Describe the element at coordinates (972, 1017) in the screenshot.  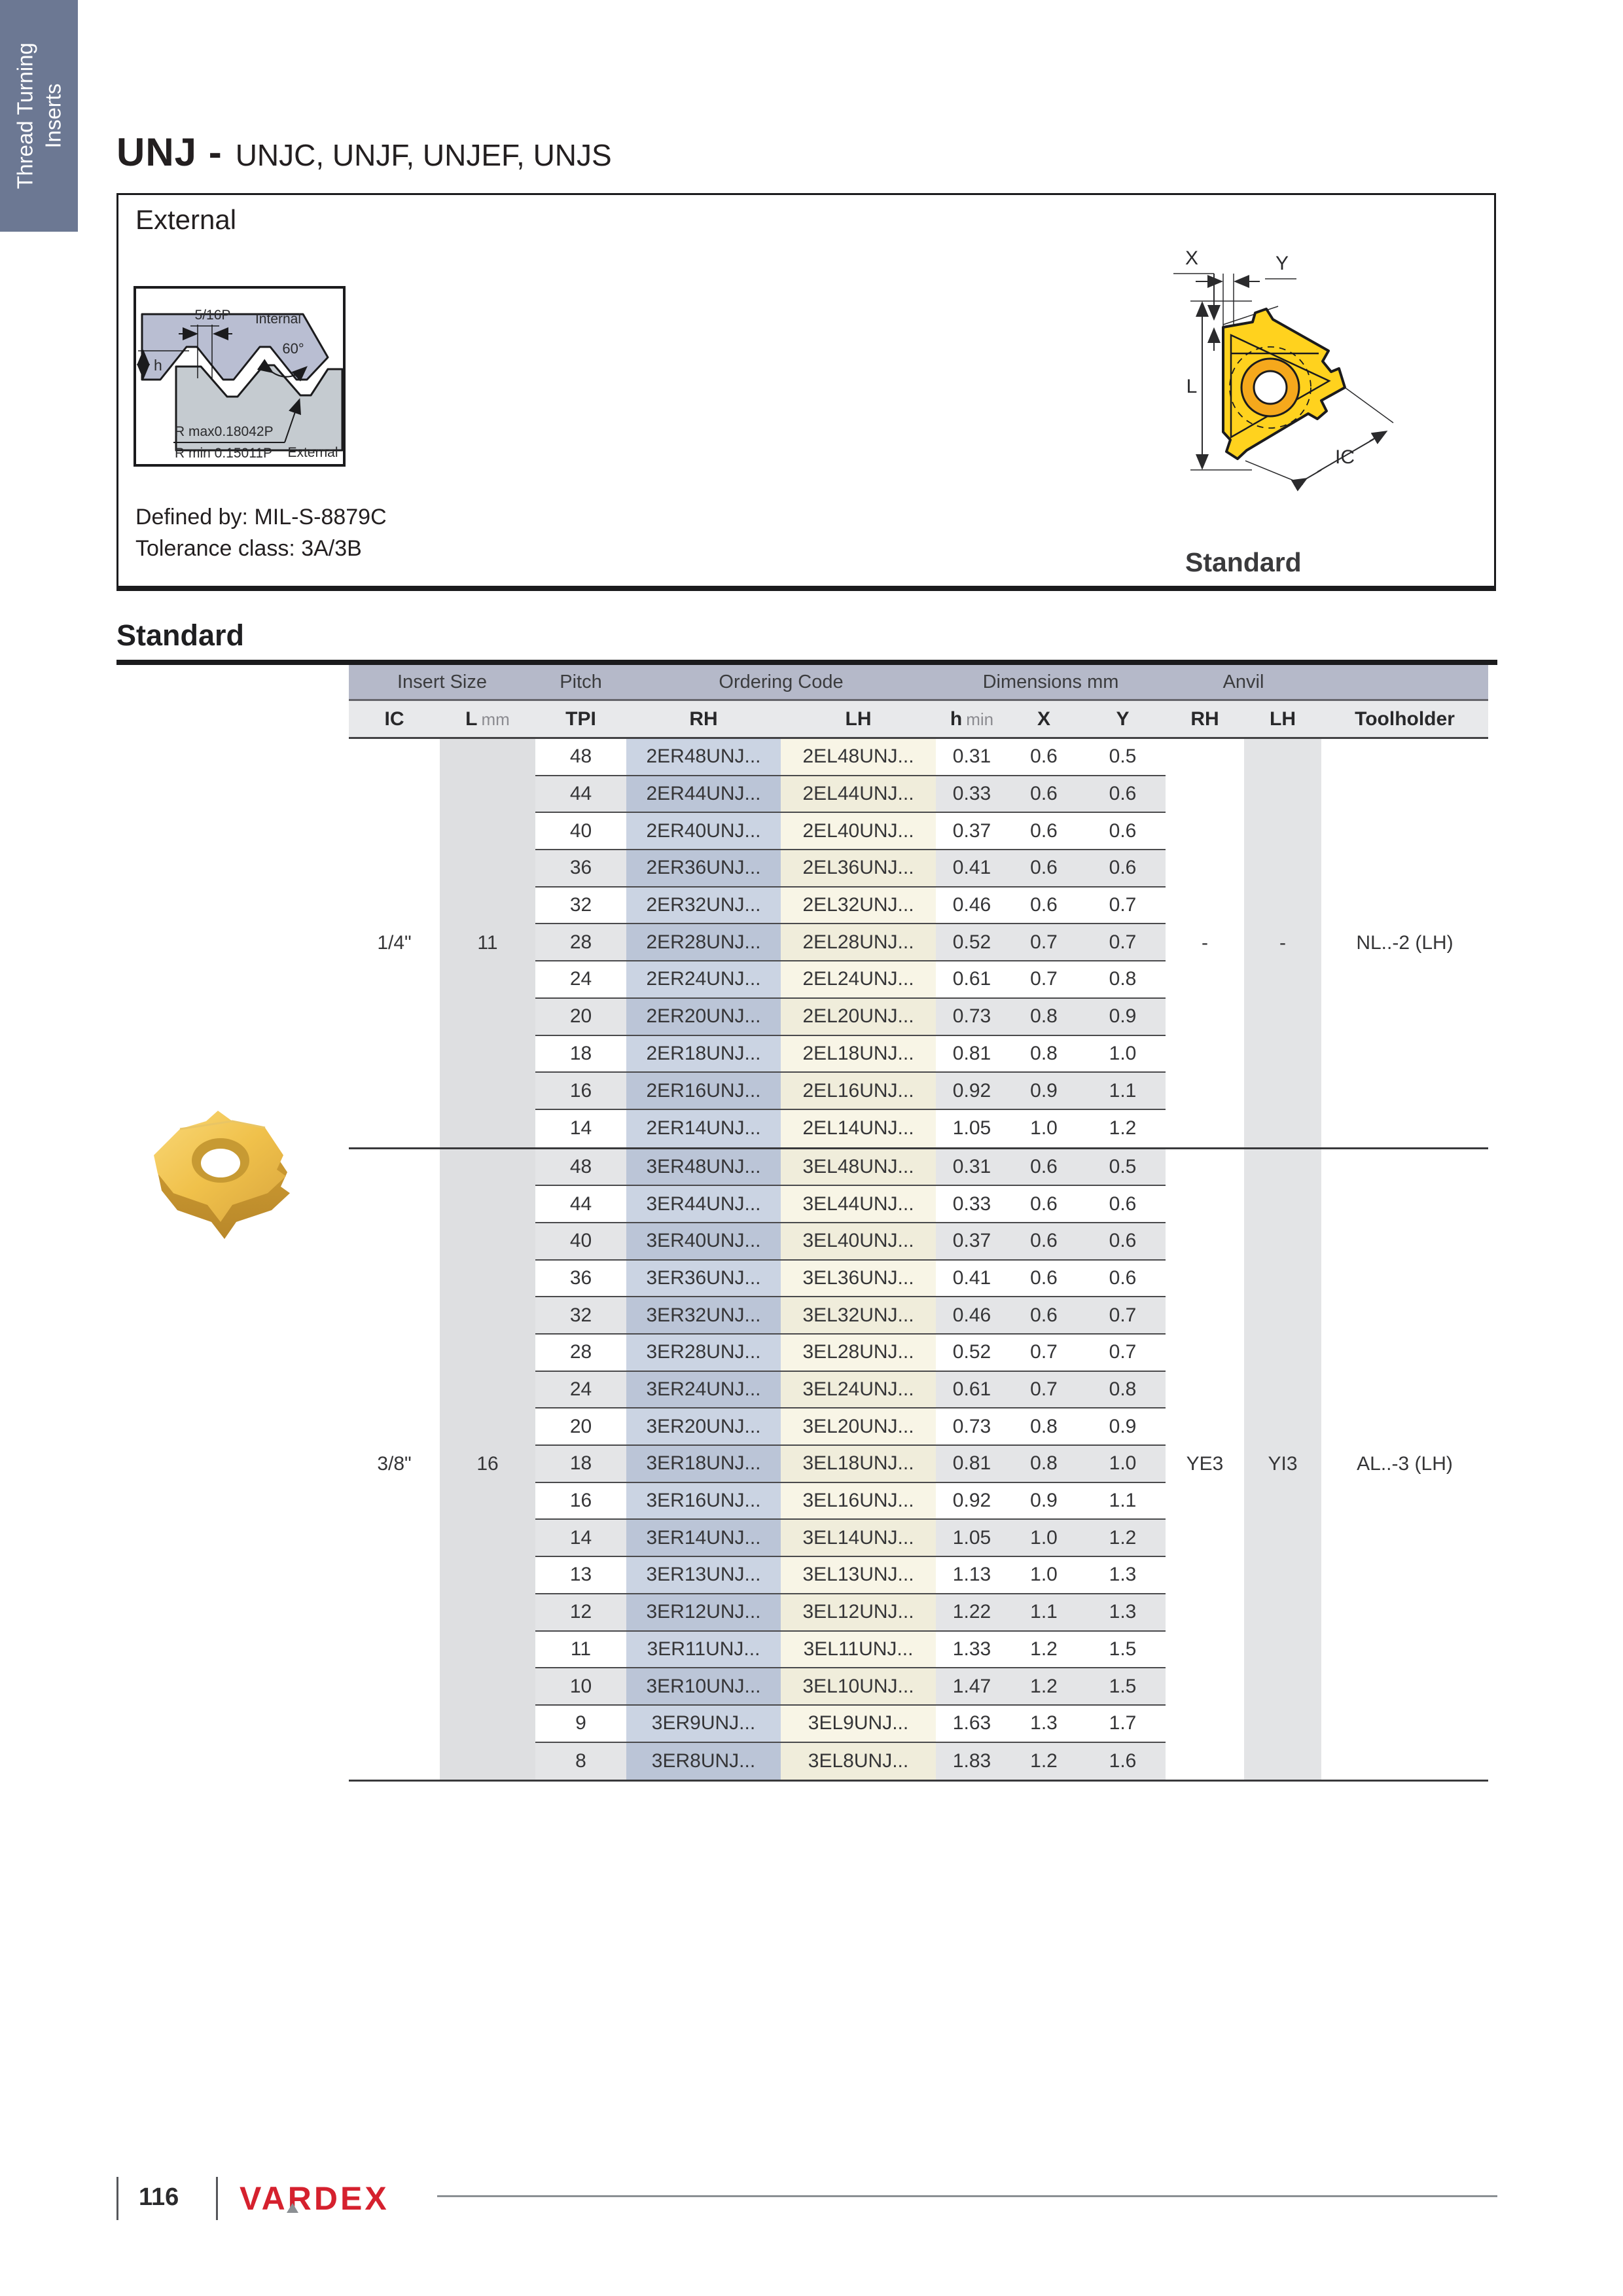
I see `h-min-cell: 0.73` at that location.